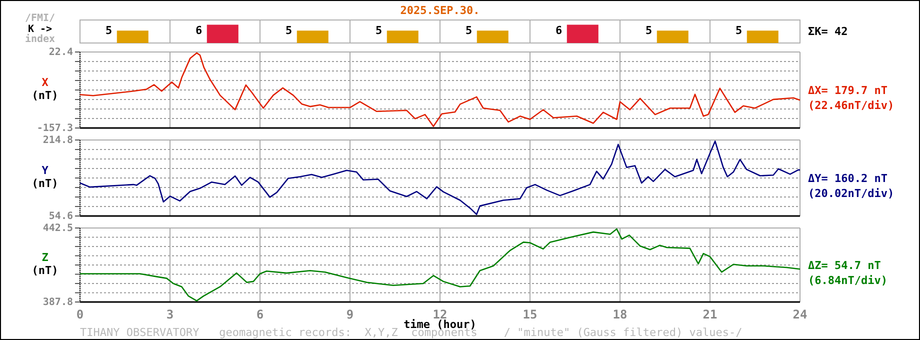 The width and height of the screenshot is (920, 340). What do you see at coordinates (710, 315) in the screenshot?
I see `x-tick-label: 21` at bounding box center [710, 315].